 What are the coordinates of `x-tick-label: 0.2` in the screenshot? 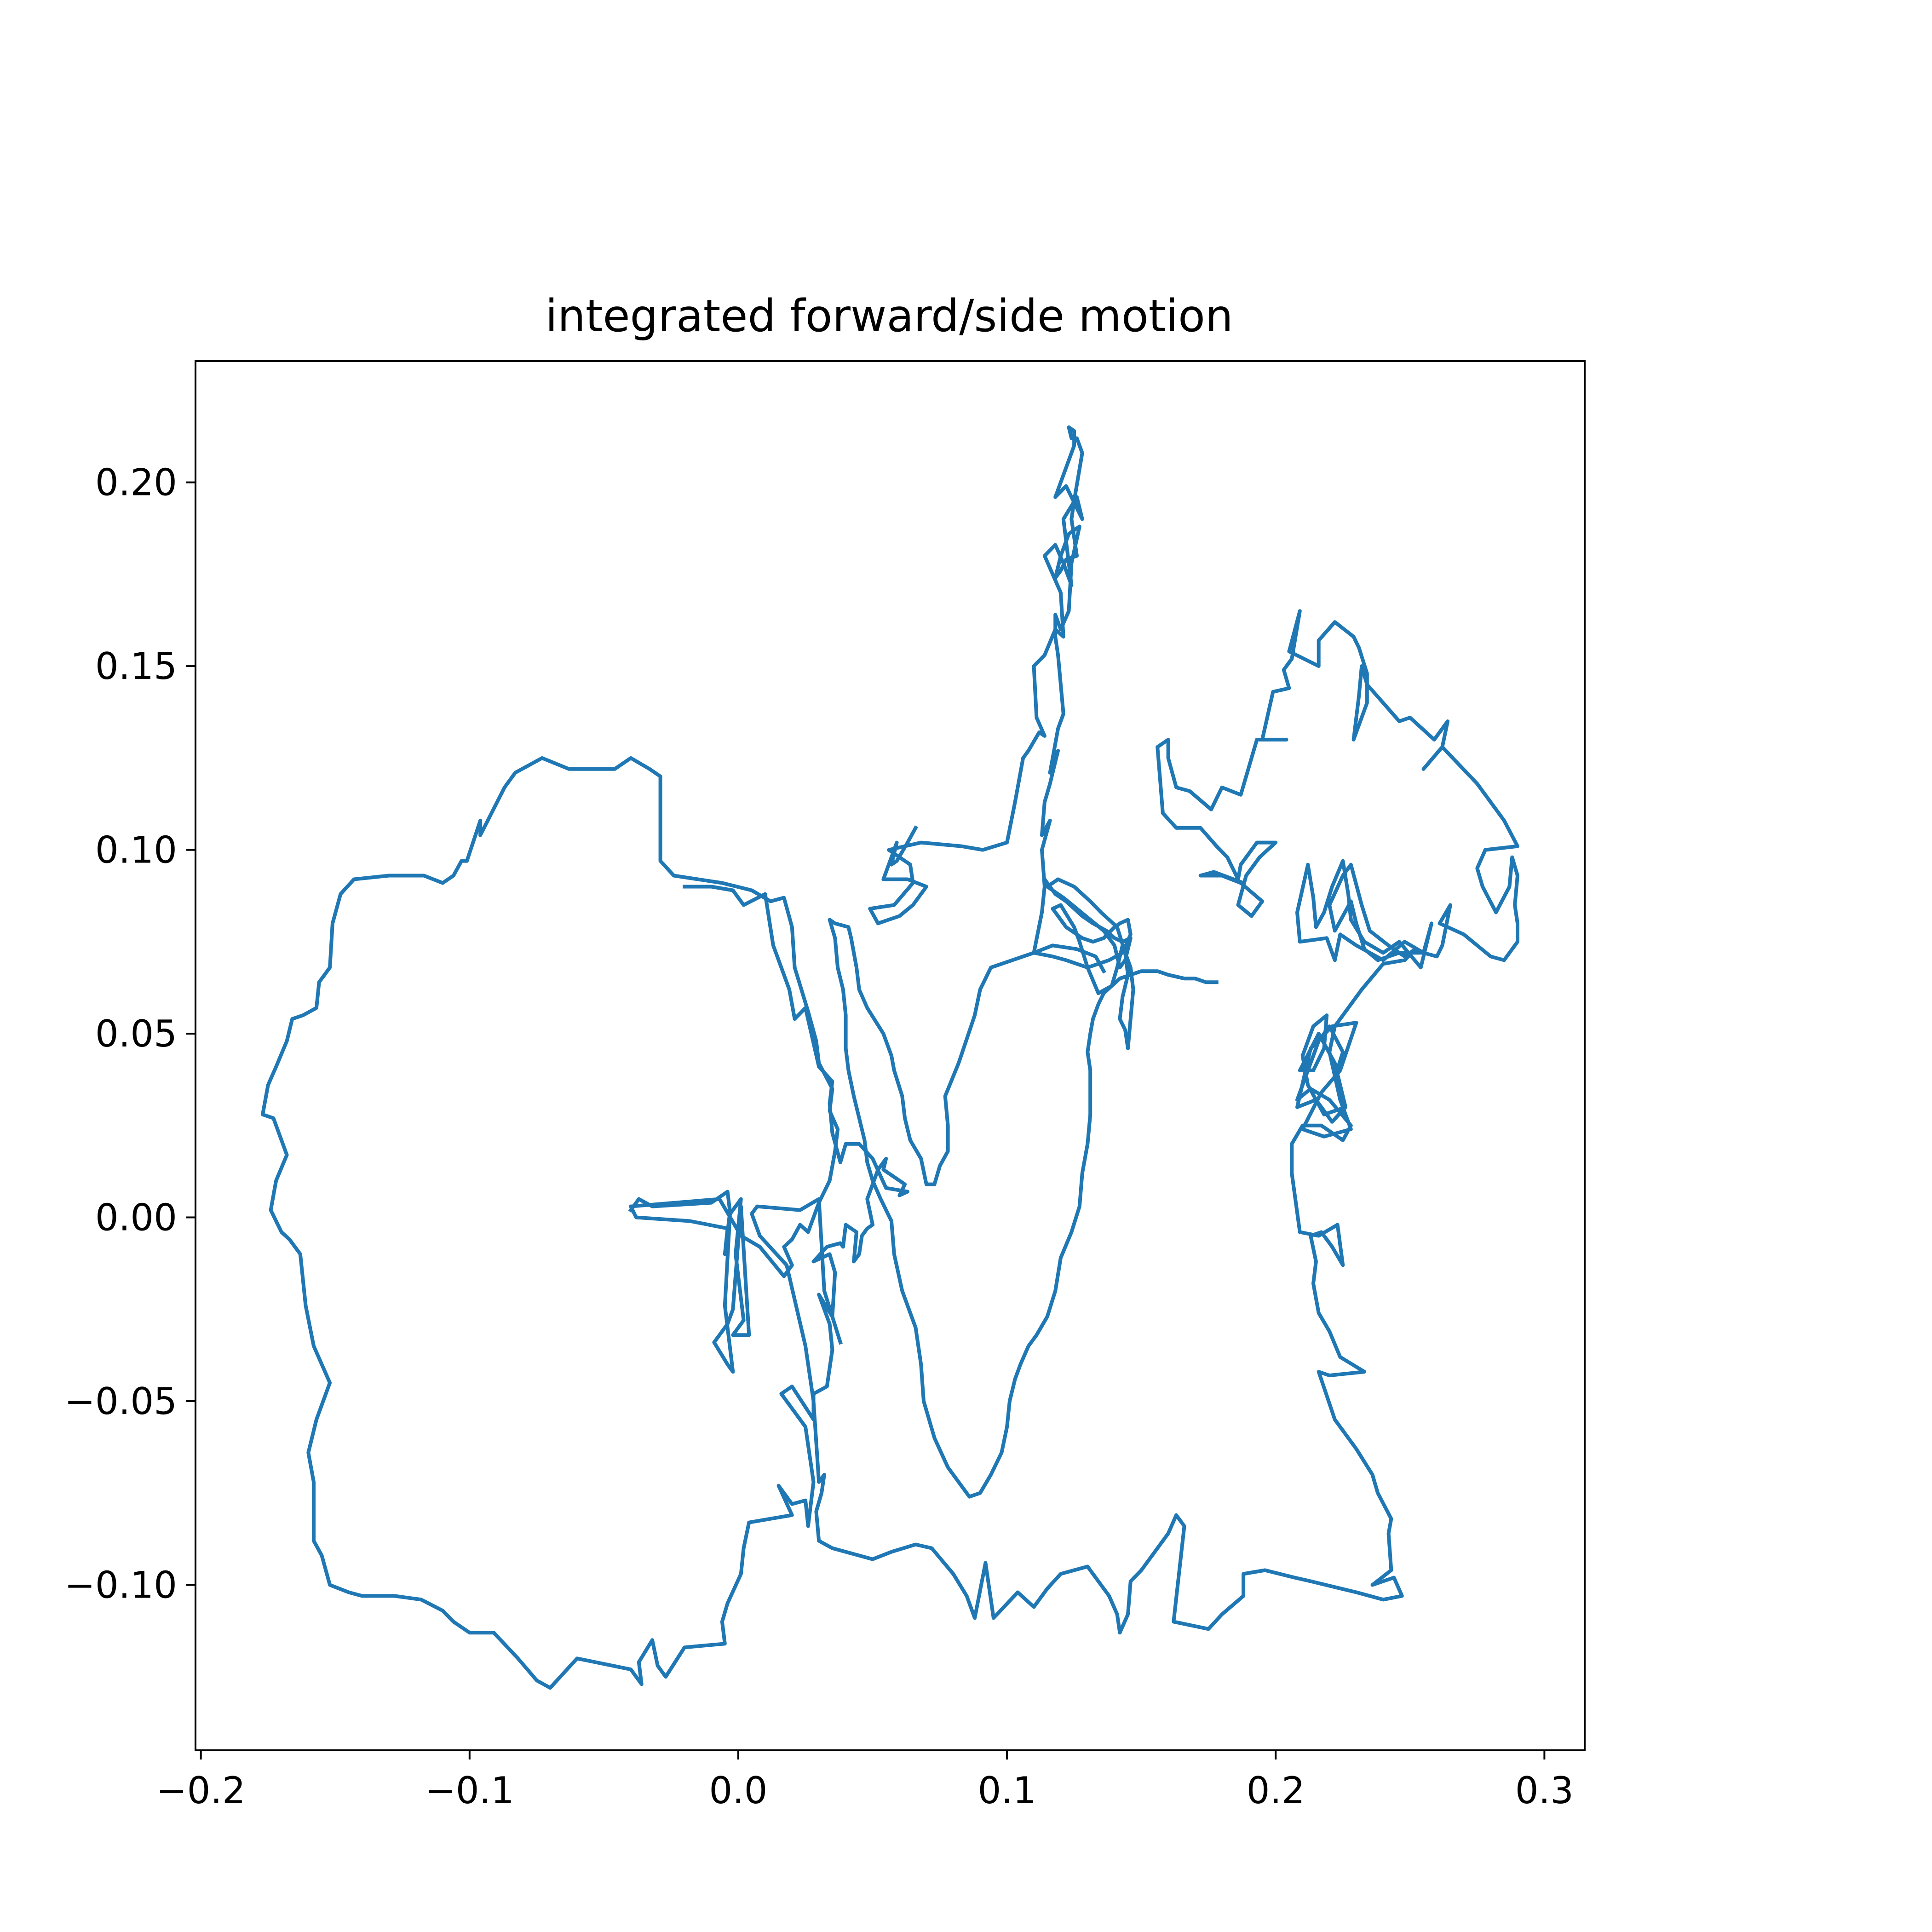 It's located at (1276, 1790).